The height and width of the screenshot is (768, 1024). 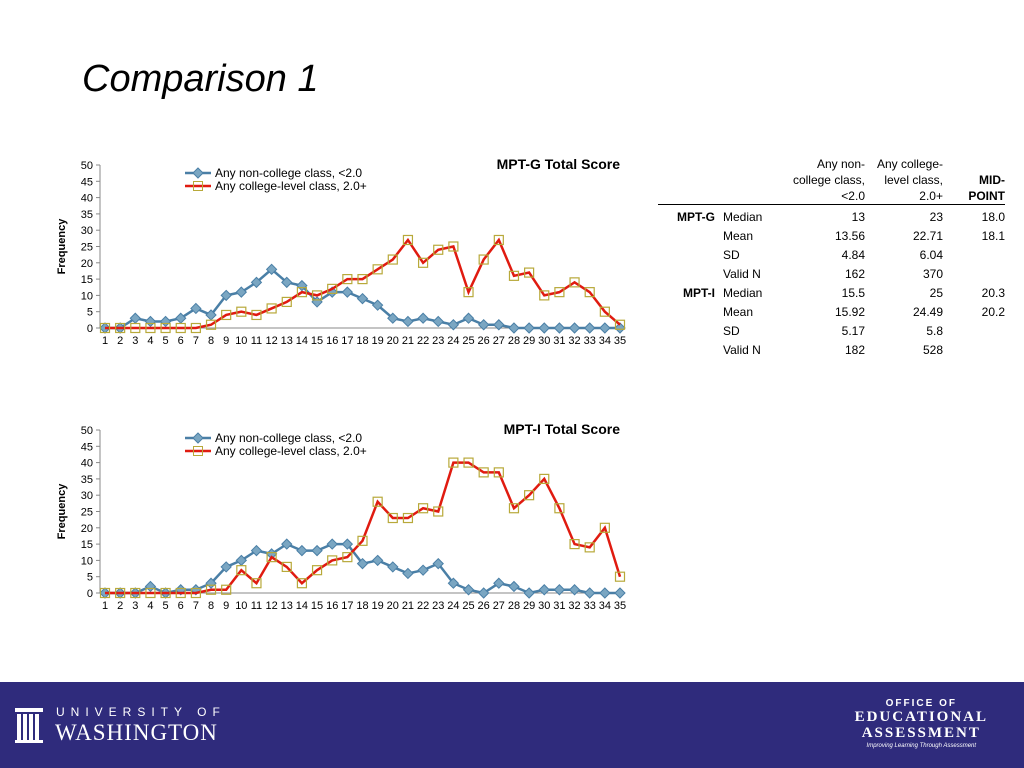 What do you see at coordinates (484, 341) in the screenshot?
I see `x-tick-label: 26` at bounding box center [484, 341].